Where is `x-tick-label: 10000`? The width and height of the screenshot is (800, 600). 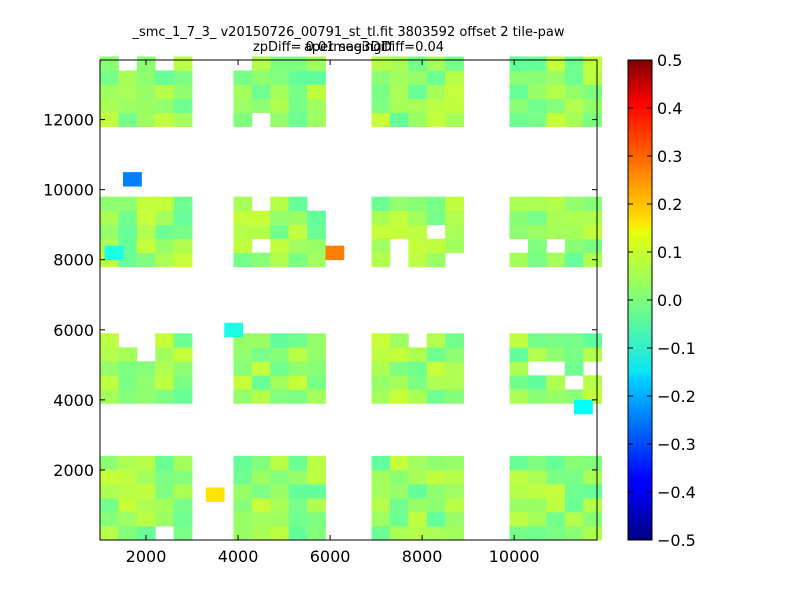 x-tick-label: 10000 is located at coordinates (514, 556).